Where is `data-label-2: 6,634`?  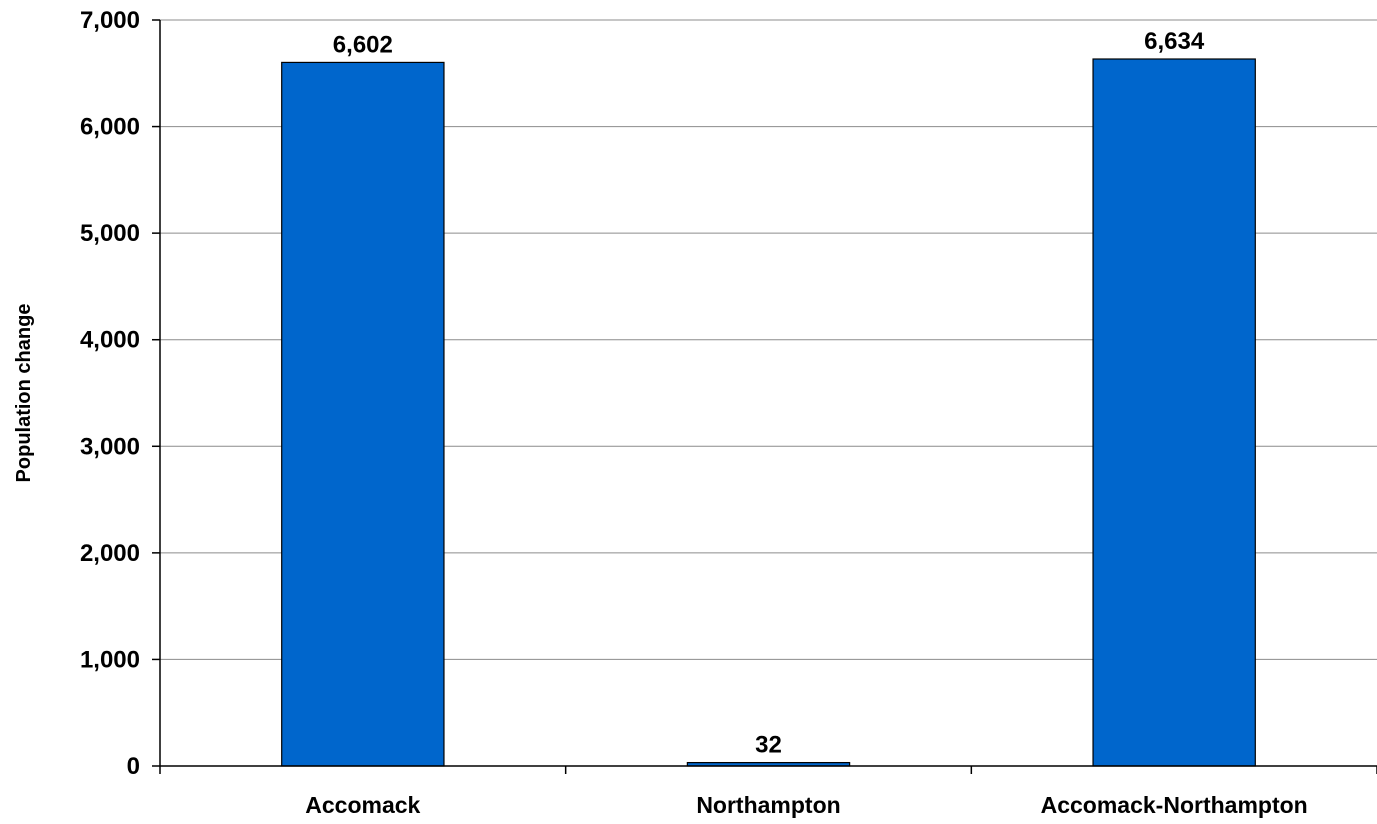
data-label-2: 6,634 is located at coordinates (1174, 41).